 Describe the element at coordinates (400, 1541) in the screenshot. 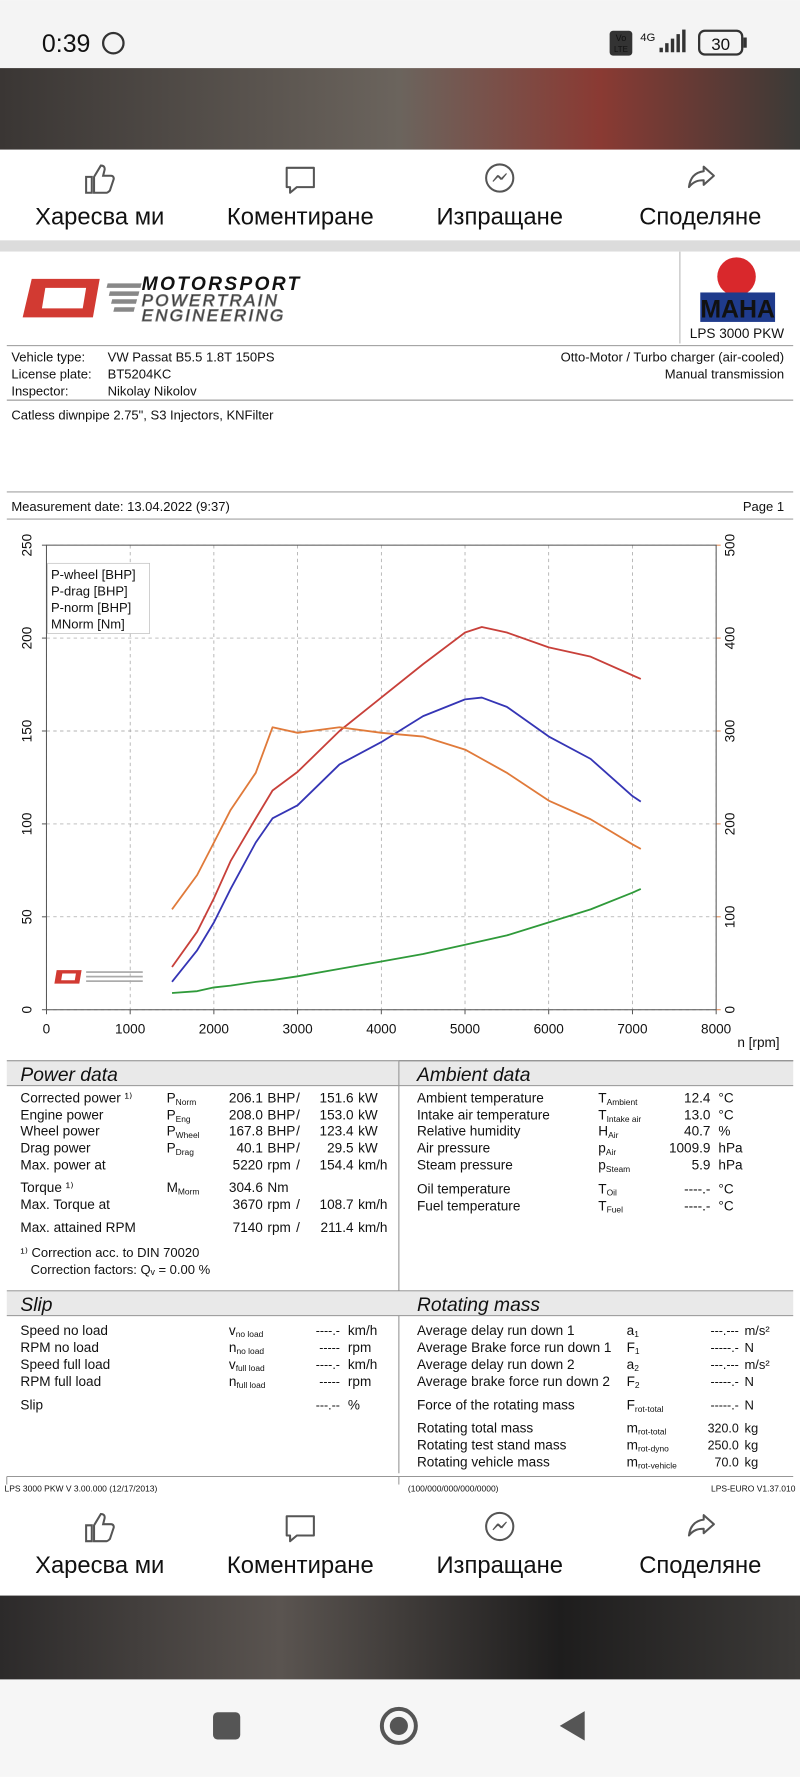

I see `action-bar` at that location.